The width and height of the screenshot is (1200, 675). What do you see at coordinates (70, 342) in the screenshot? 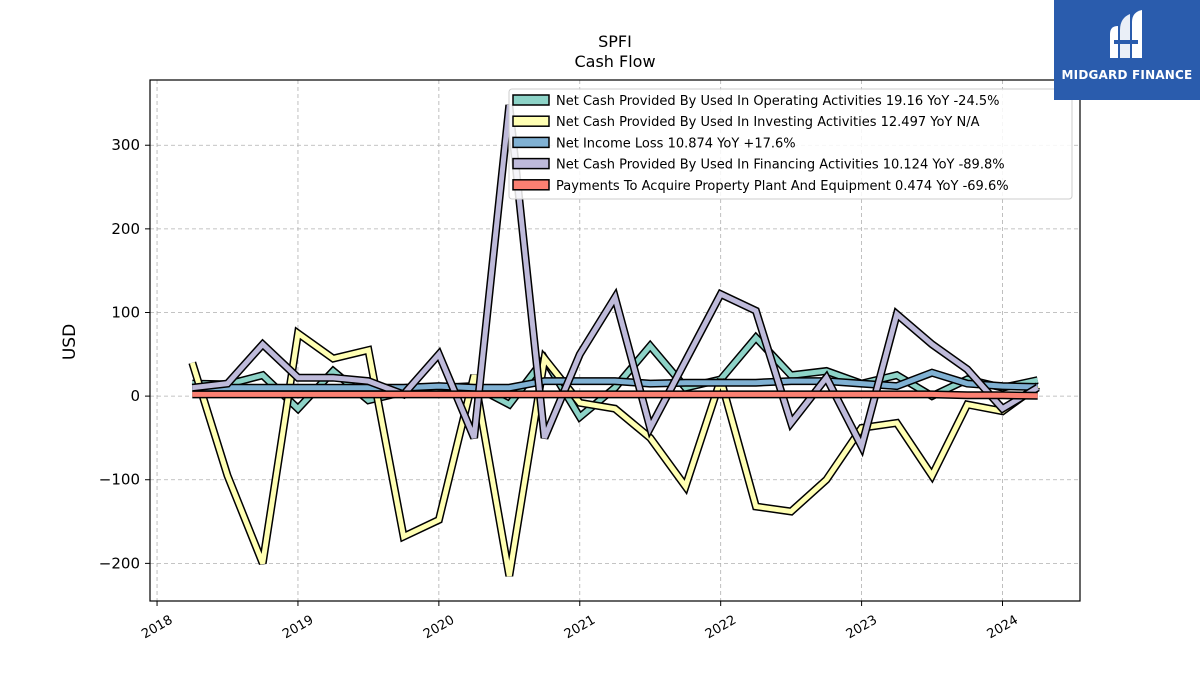
I see `y-axis-label: USD` at bounding box center [70, 342].